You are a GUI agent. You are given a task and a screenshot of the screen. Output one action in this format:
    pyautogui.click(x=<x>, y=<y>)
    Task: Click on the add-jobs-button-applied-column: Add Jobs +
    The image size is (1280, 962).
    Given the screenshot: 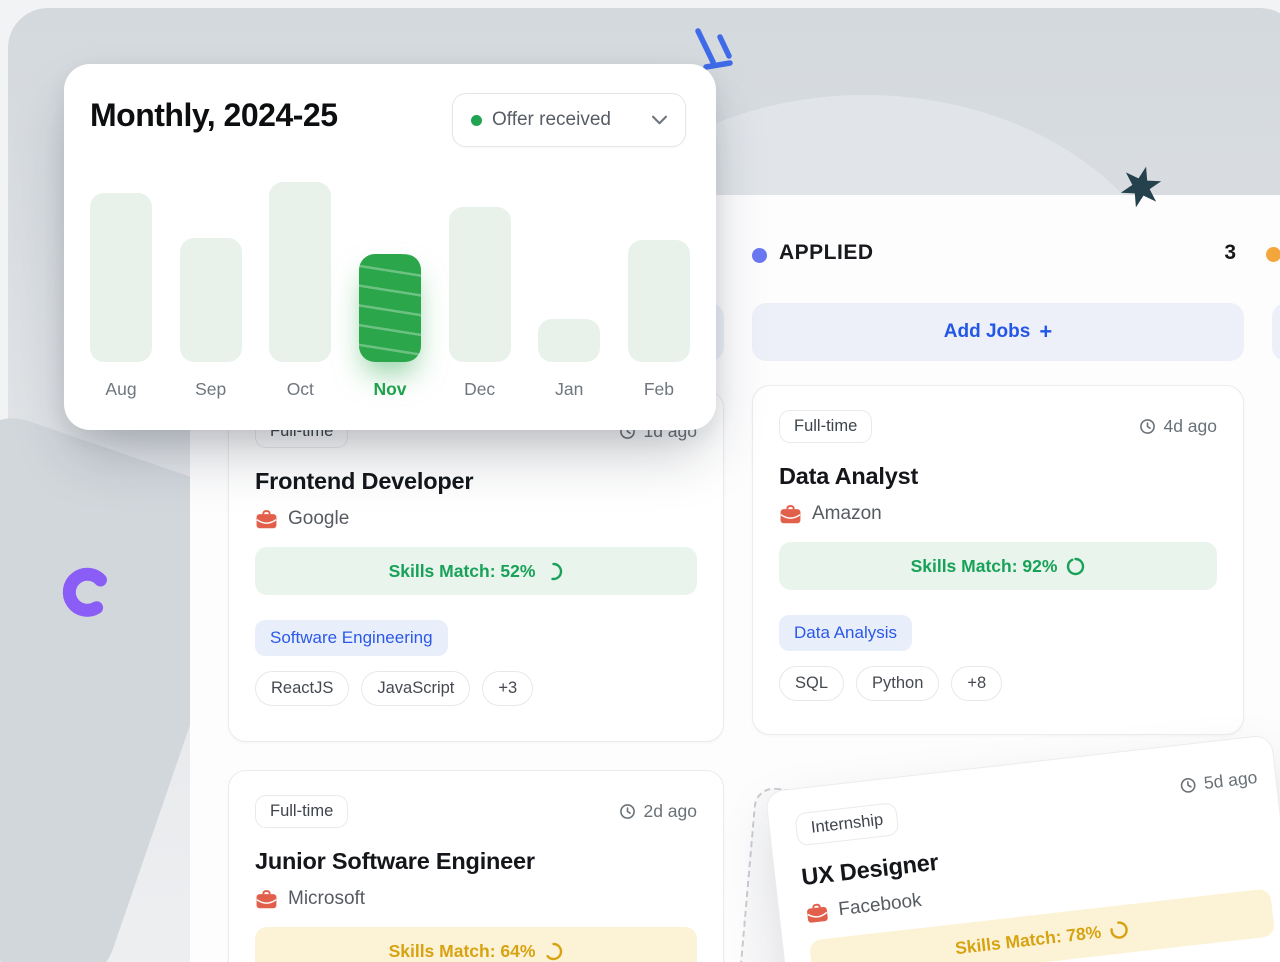 What is the action you would take?
    pyautogui.click(x=998, y=332)
    